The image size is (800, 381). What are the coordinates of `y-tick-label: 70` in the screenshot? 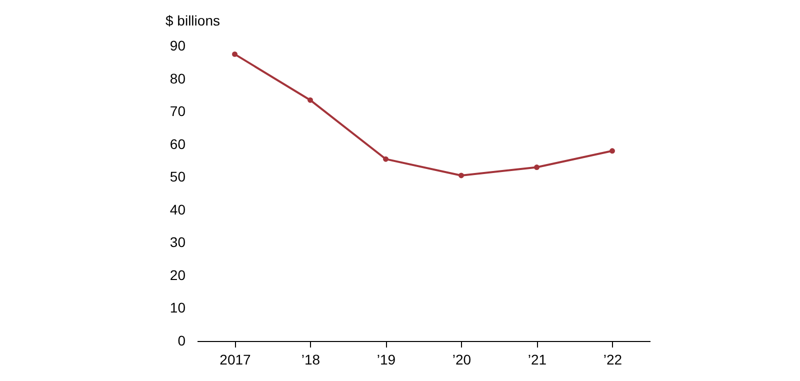 It's located at (178, 111).